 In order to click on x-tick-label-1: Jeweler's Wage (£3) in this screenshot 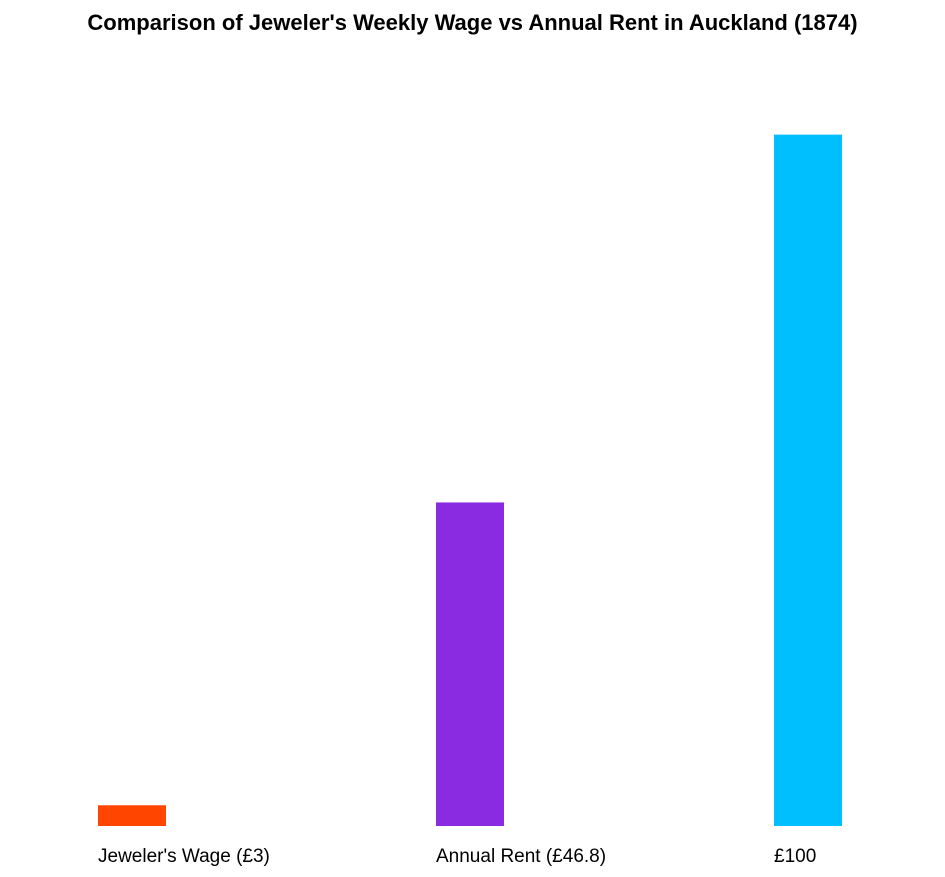, I will do `click(184, 856)`.